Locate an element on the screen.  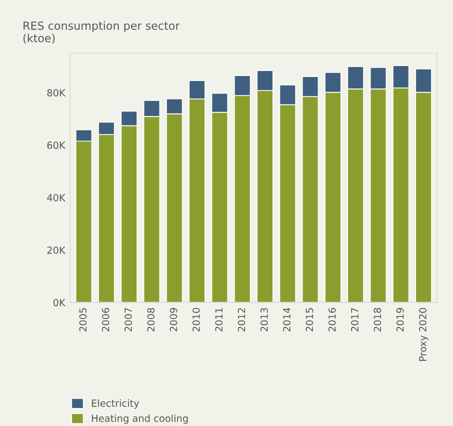
x-tick-label: 2015 is located at coordinates (310, 320).